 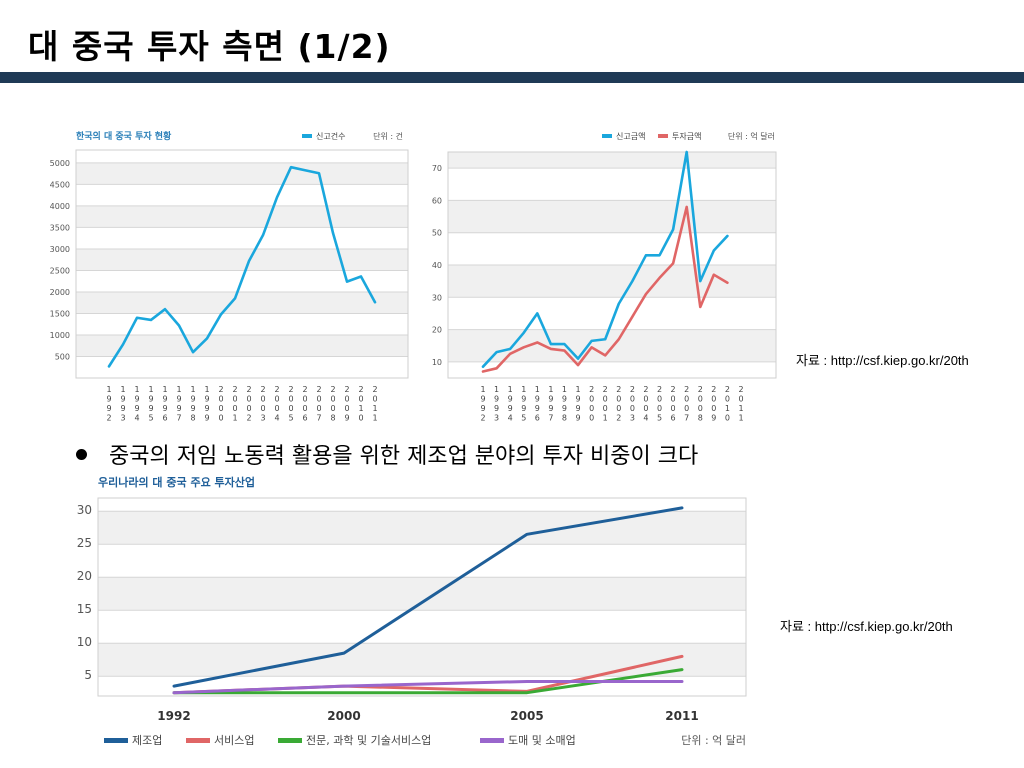 I want to click on y-tick-label: 40, so click(x=437, y=265).